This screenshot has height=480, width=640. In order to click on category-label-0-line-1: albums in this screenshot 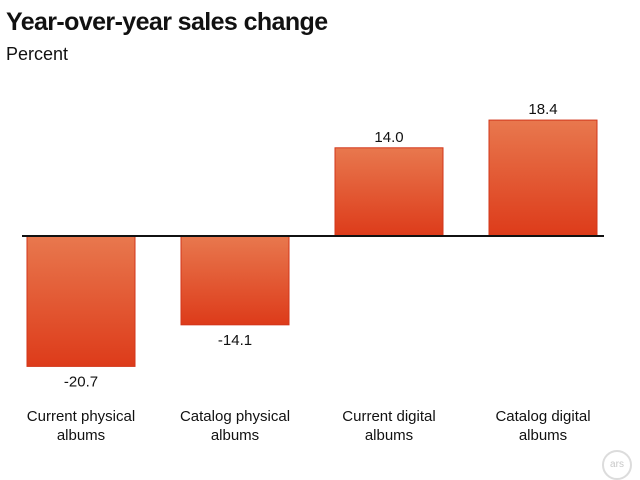, I will do `click(81, 435)`.